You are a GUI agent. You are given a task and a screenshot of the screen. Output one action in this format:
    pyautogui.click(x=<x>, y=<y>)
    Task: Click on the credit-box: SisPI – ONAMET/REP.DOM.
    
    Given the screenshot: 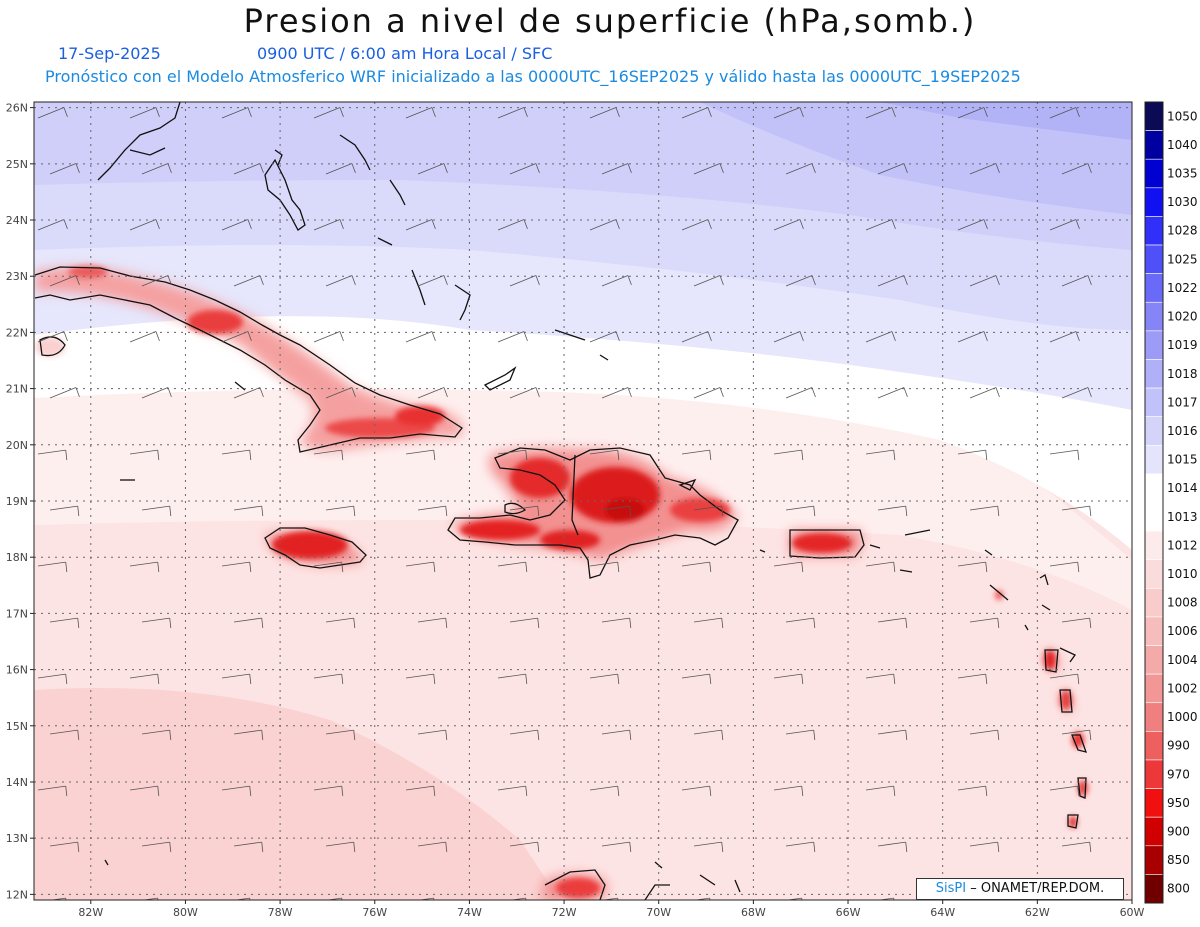 What is the action you would take?
    pyautogui.click(x=1020, y=889)
    